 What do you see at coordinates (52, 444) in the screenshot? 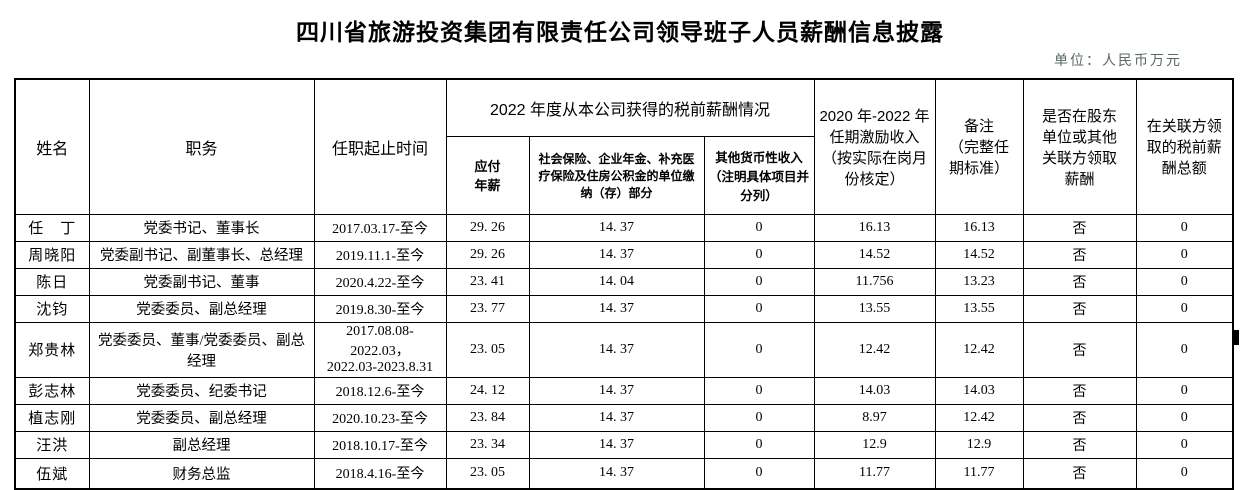
I see `cell-name: 汪洪` at bounding box center [52, 444].